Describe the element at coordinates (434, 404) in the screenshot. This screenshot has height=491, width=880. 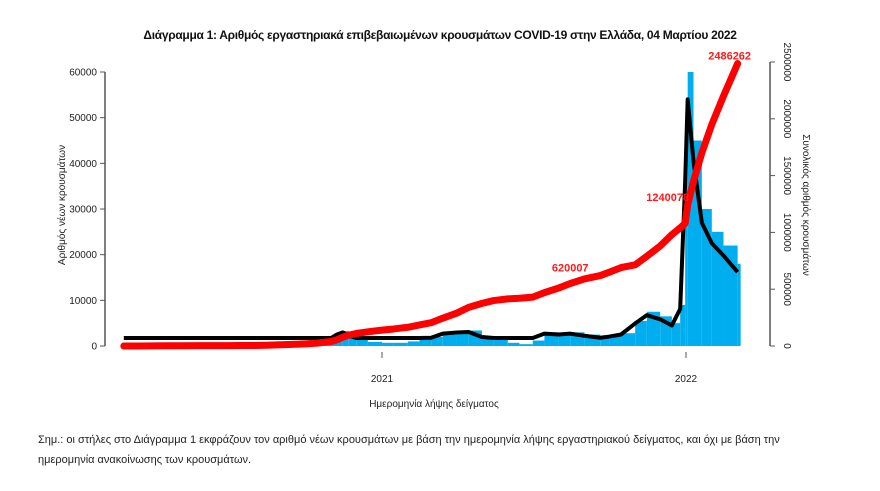
I see `x-axis-label: Ημερομηνία λήψης δείγματος` at that location.